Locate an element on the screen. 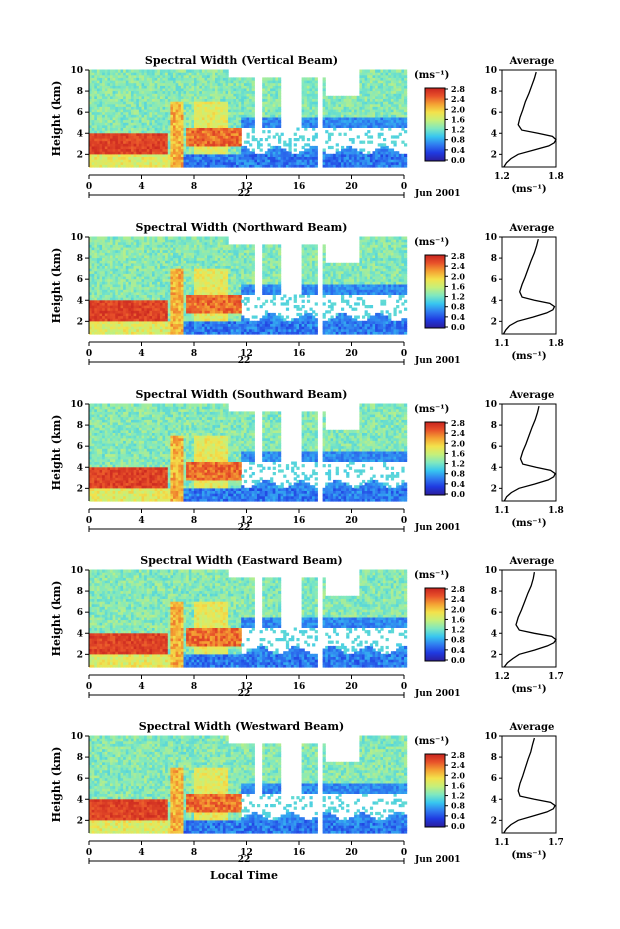  colorbar-tick-label: 0.0 is located at coordinates (458, 160).